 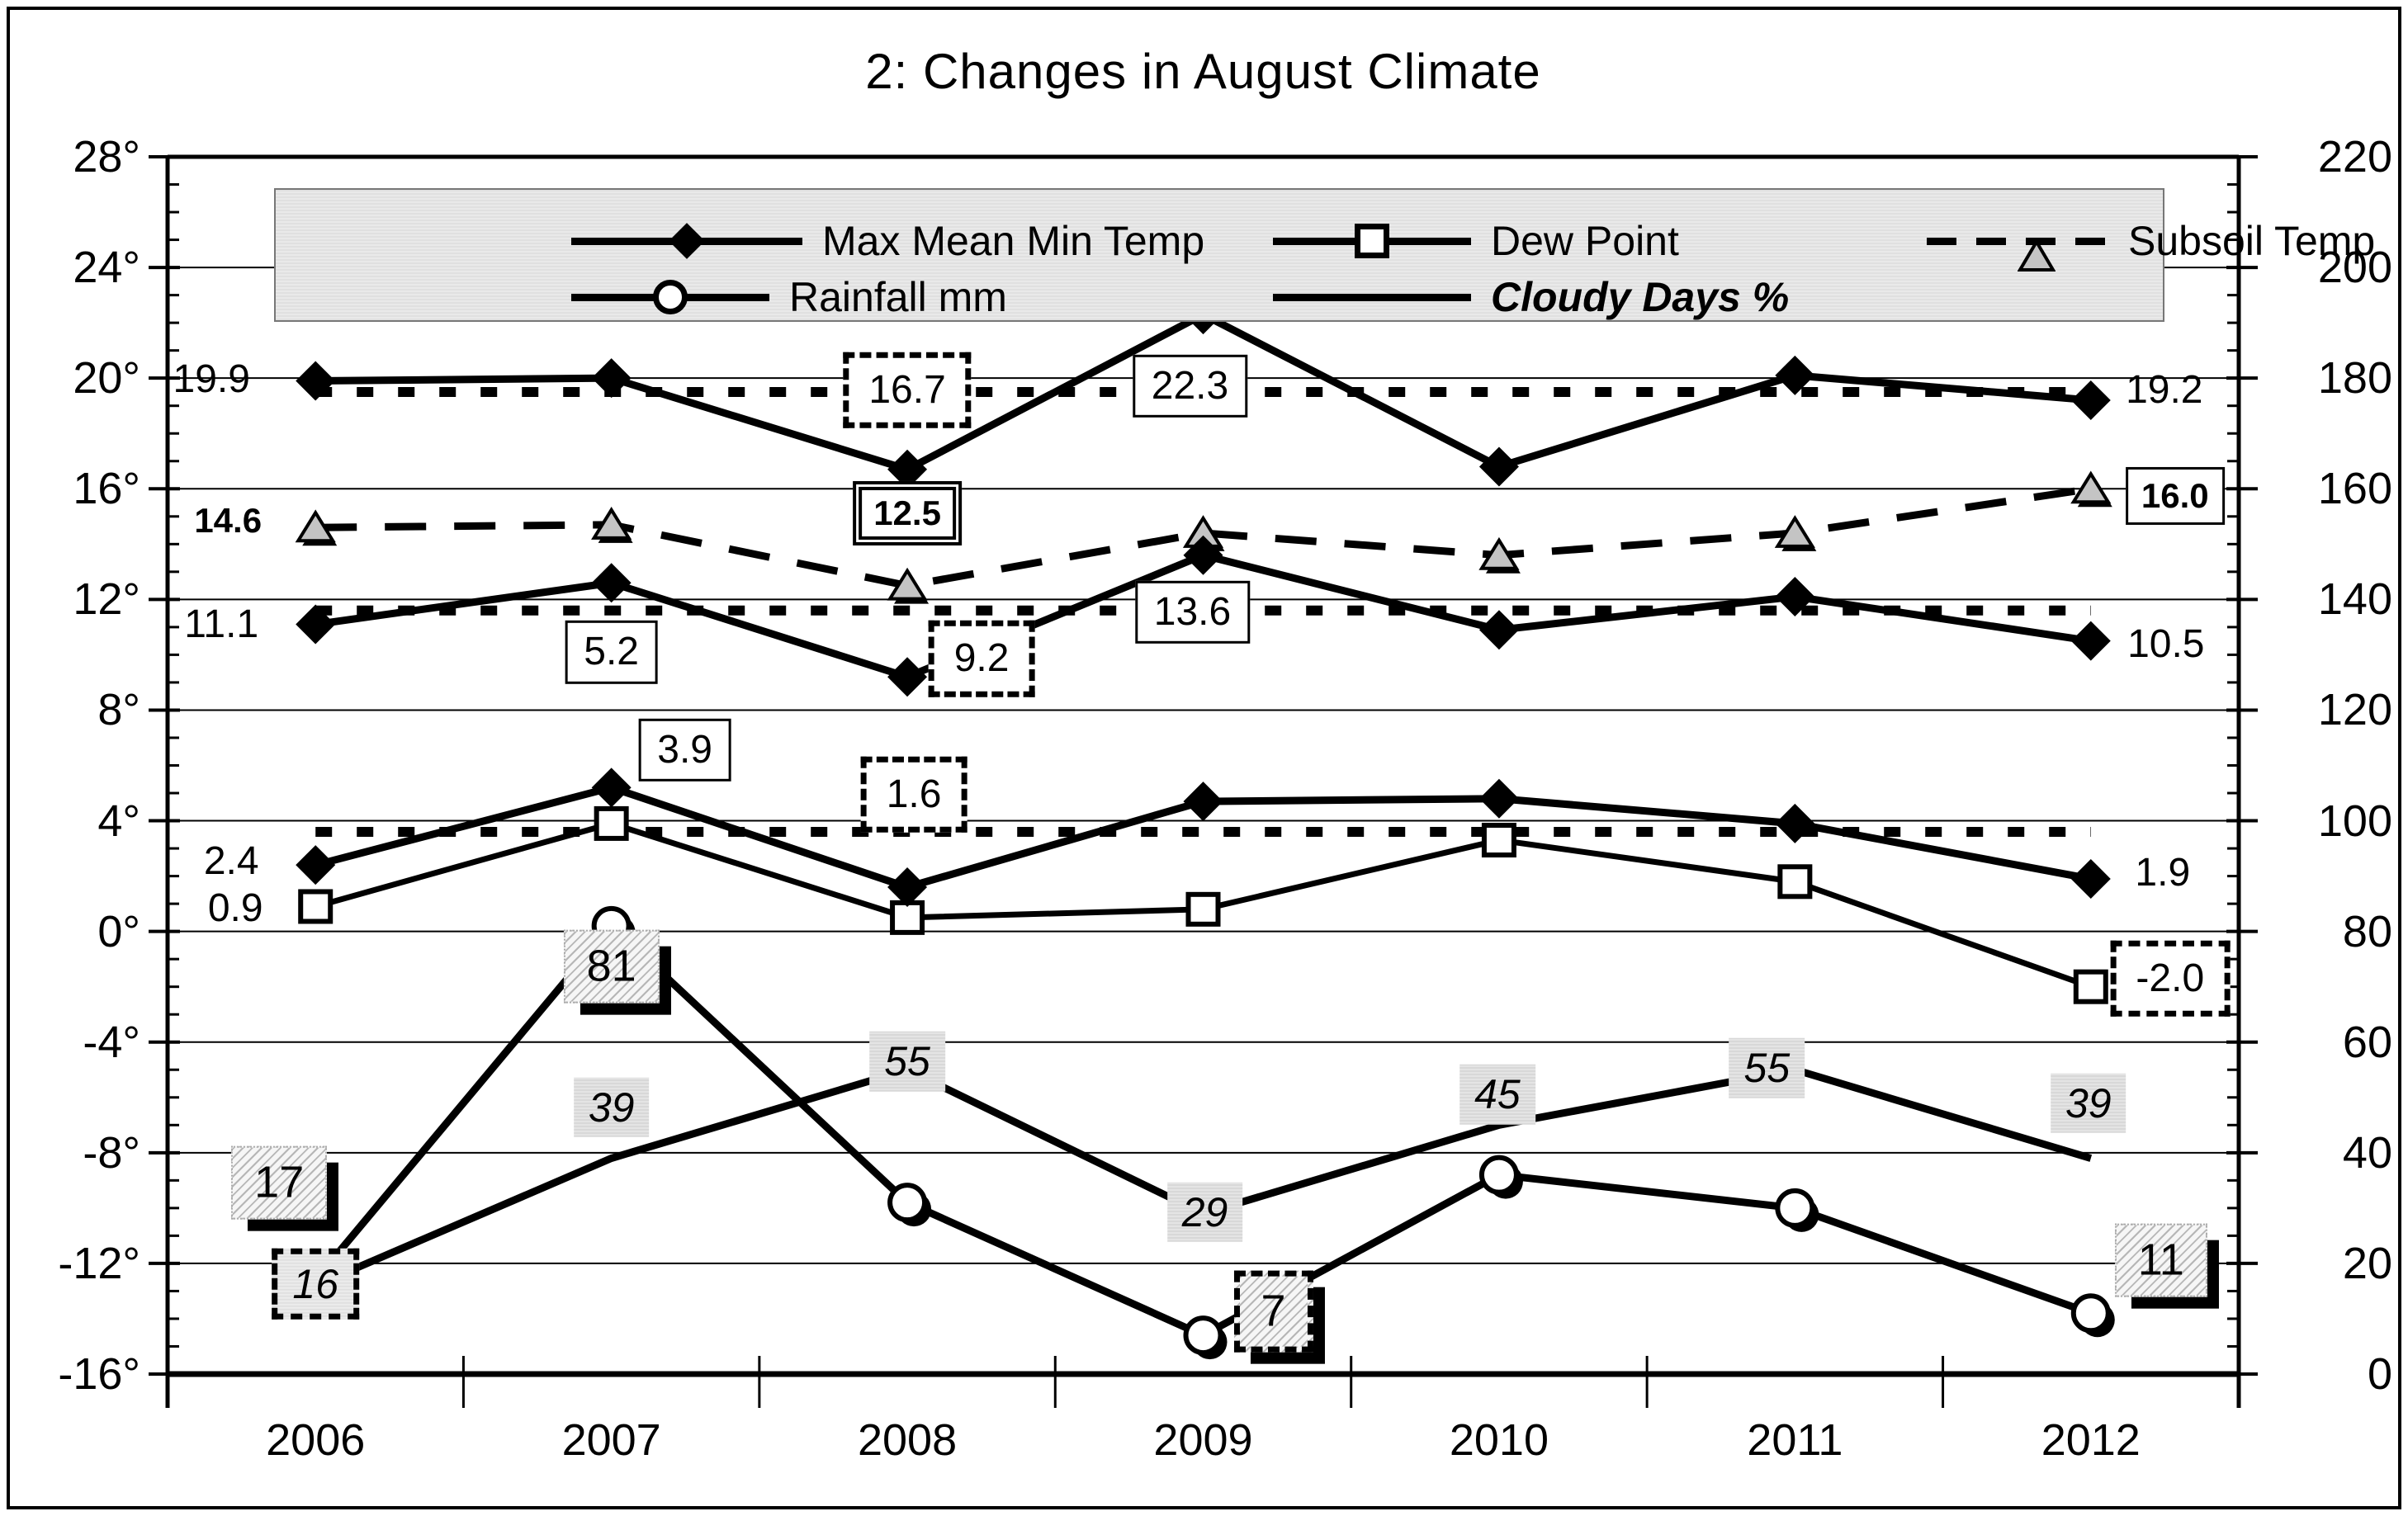 I want to click on data-label-rain-2006: 17, so click(x=279, y=1182).